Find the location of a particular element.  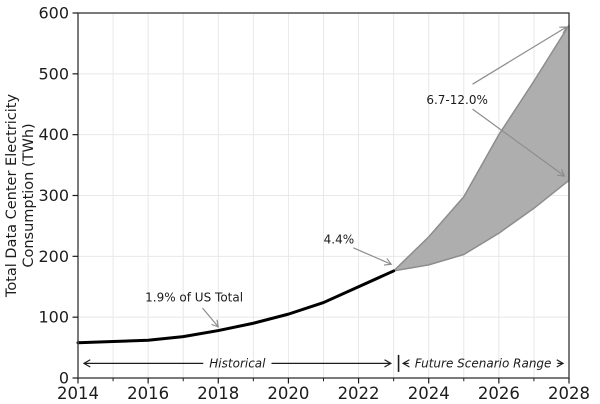

y-tick-label: 200 is located at coordinates (53, 256).